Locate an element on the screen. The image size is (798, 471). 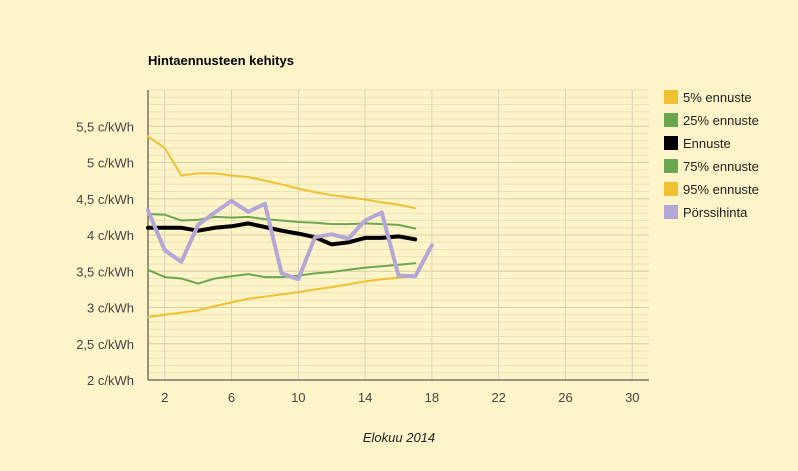
y-tick-label: 2 c/kWh is located at coordinates (110, 380).